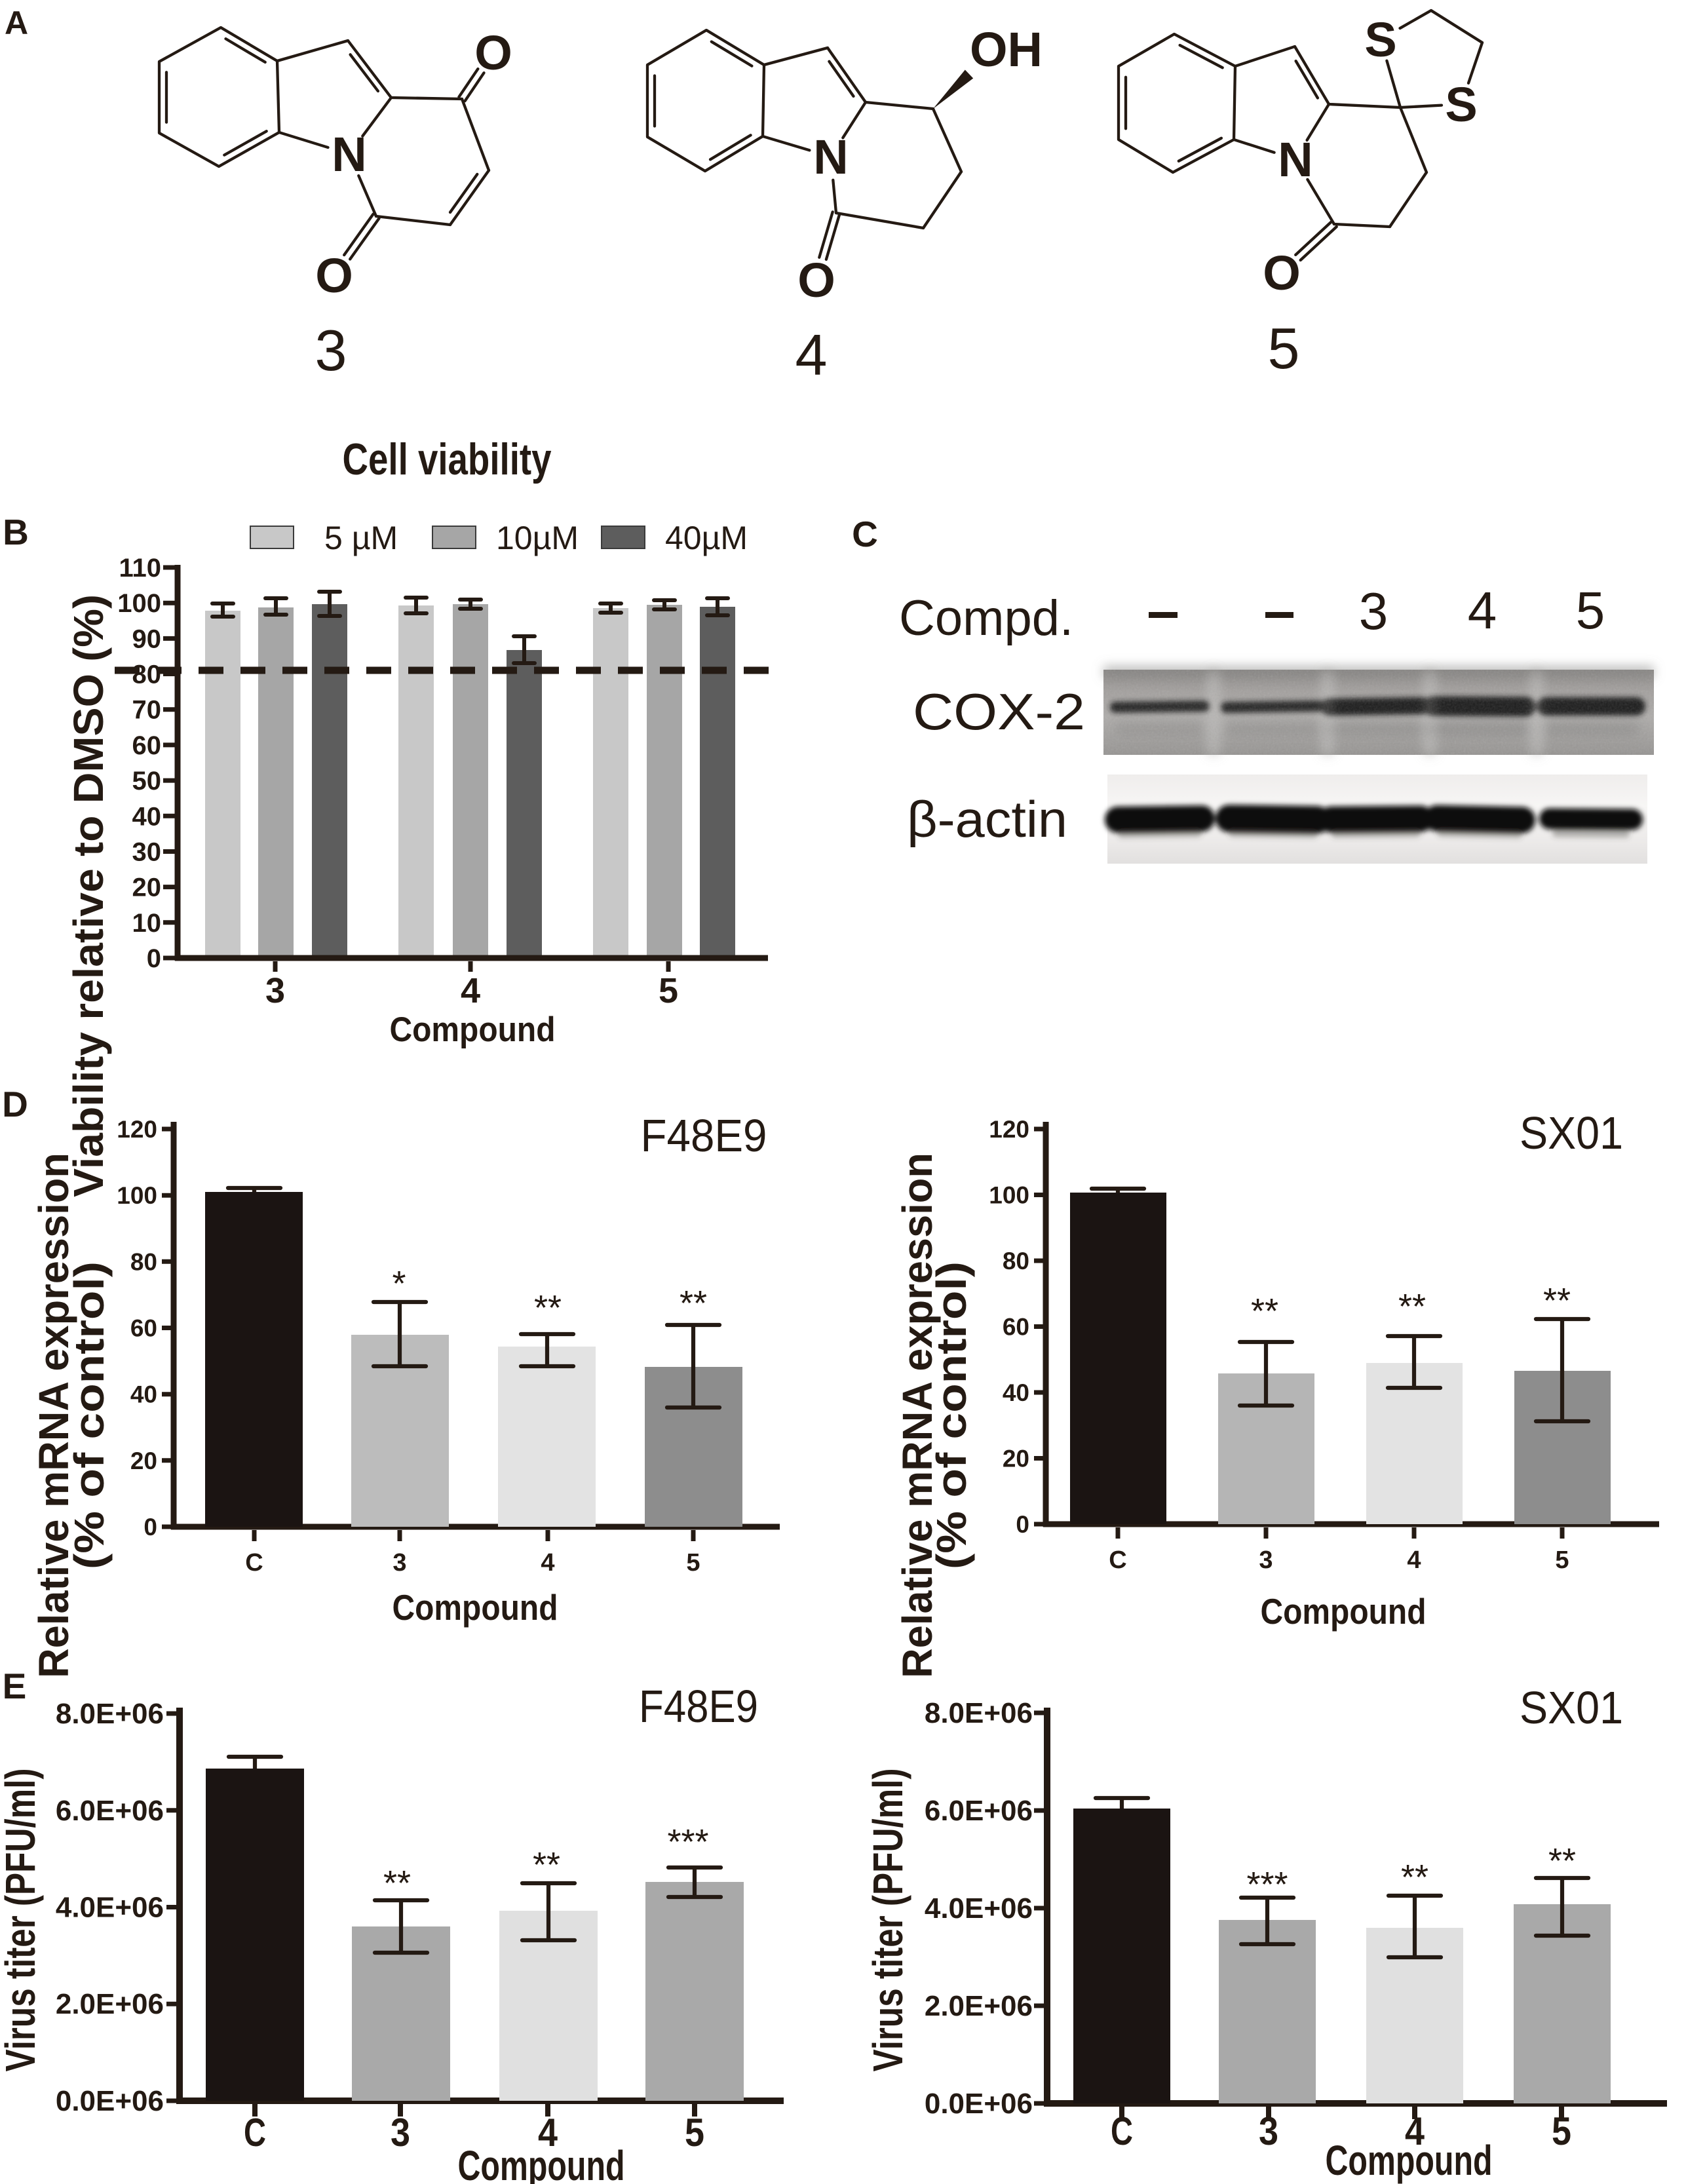 This screenshot has width=1686, height=2184. I want to click on svg-text: 40µM, so click(706, 538).